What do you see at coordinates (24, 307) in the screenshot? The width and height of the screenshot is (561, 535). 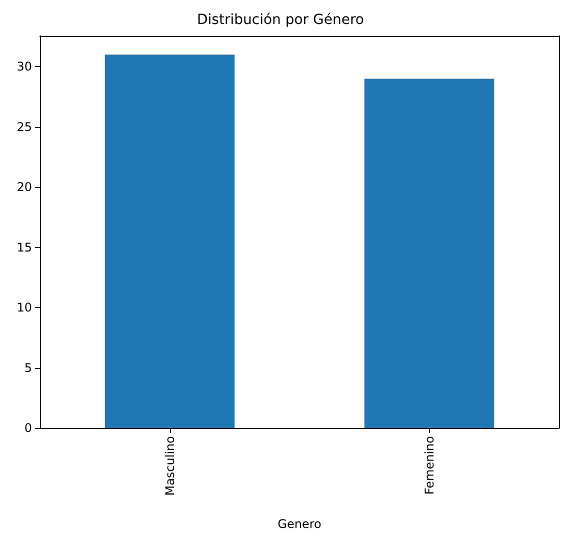 I see `y-tick-label: 10` at bounding box center [24, 307].